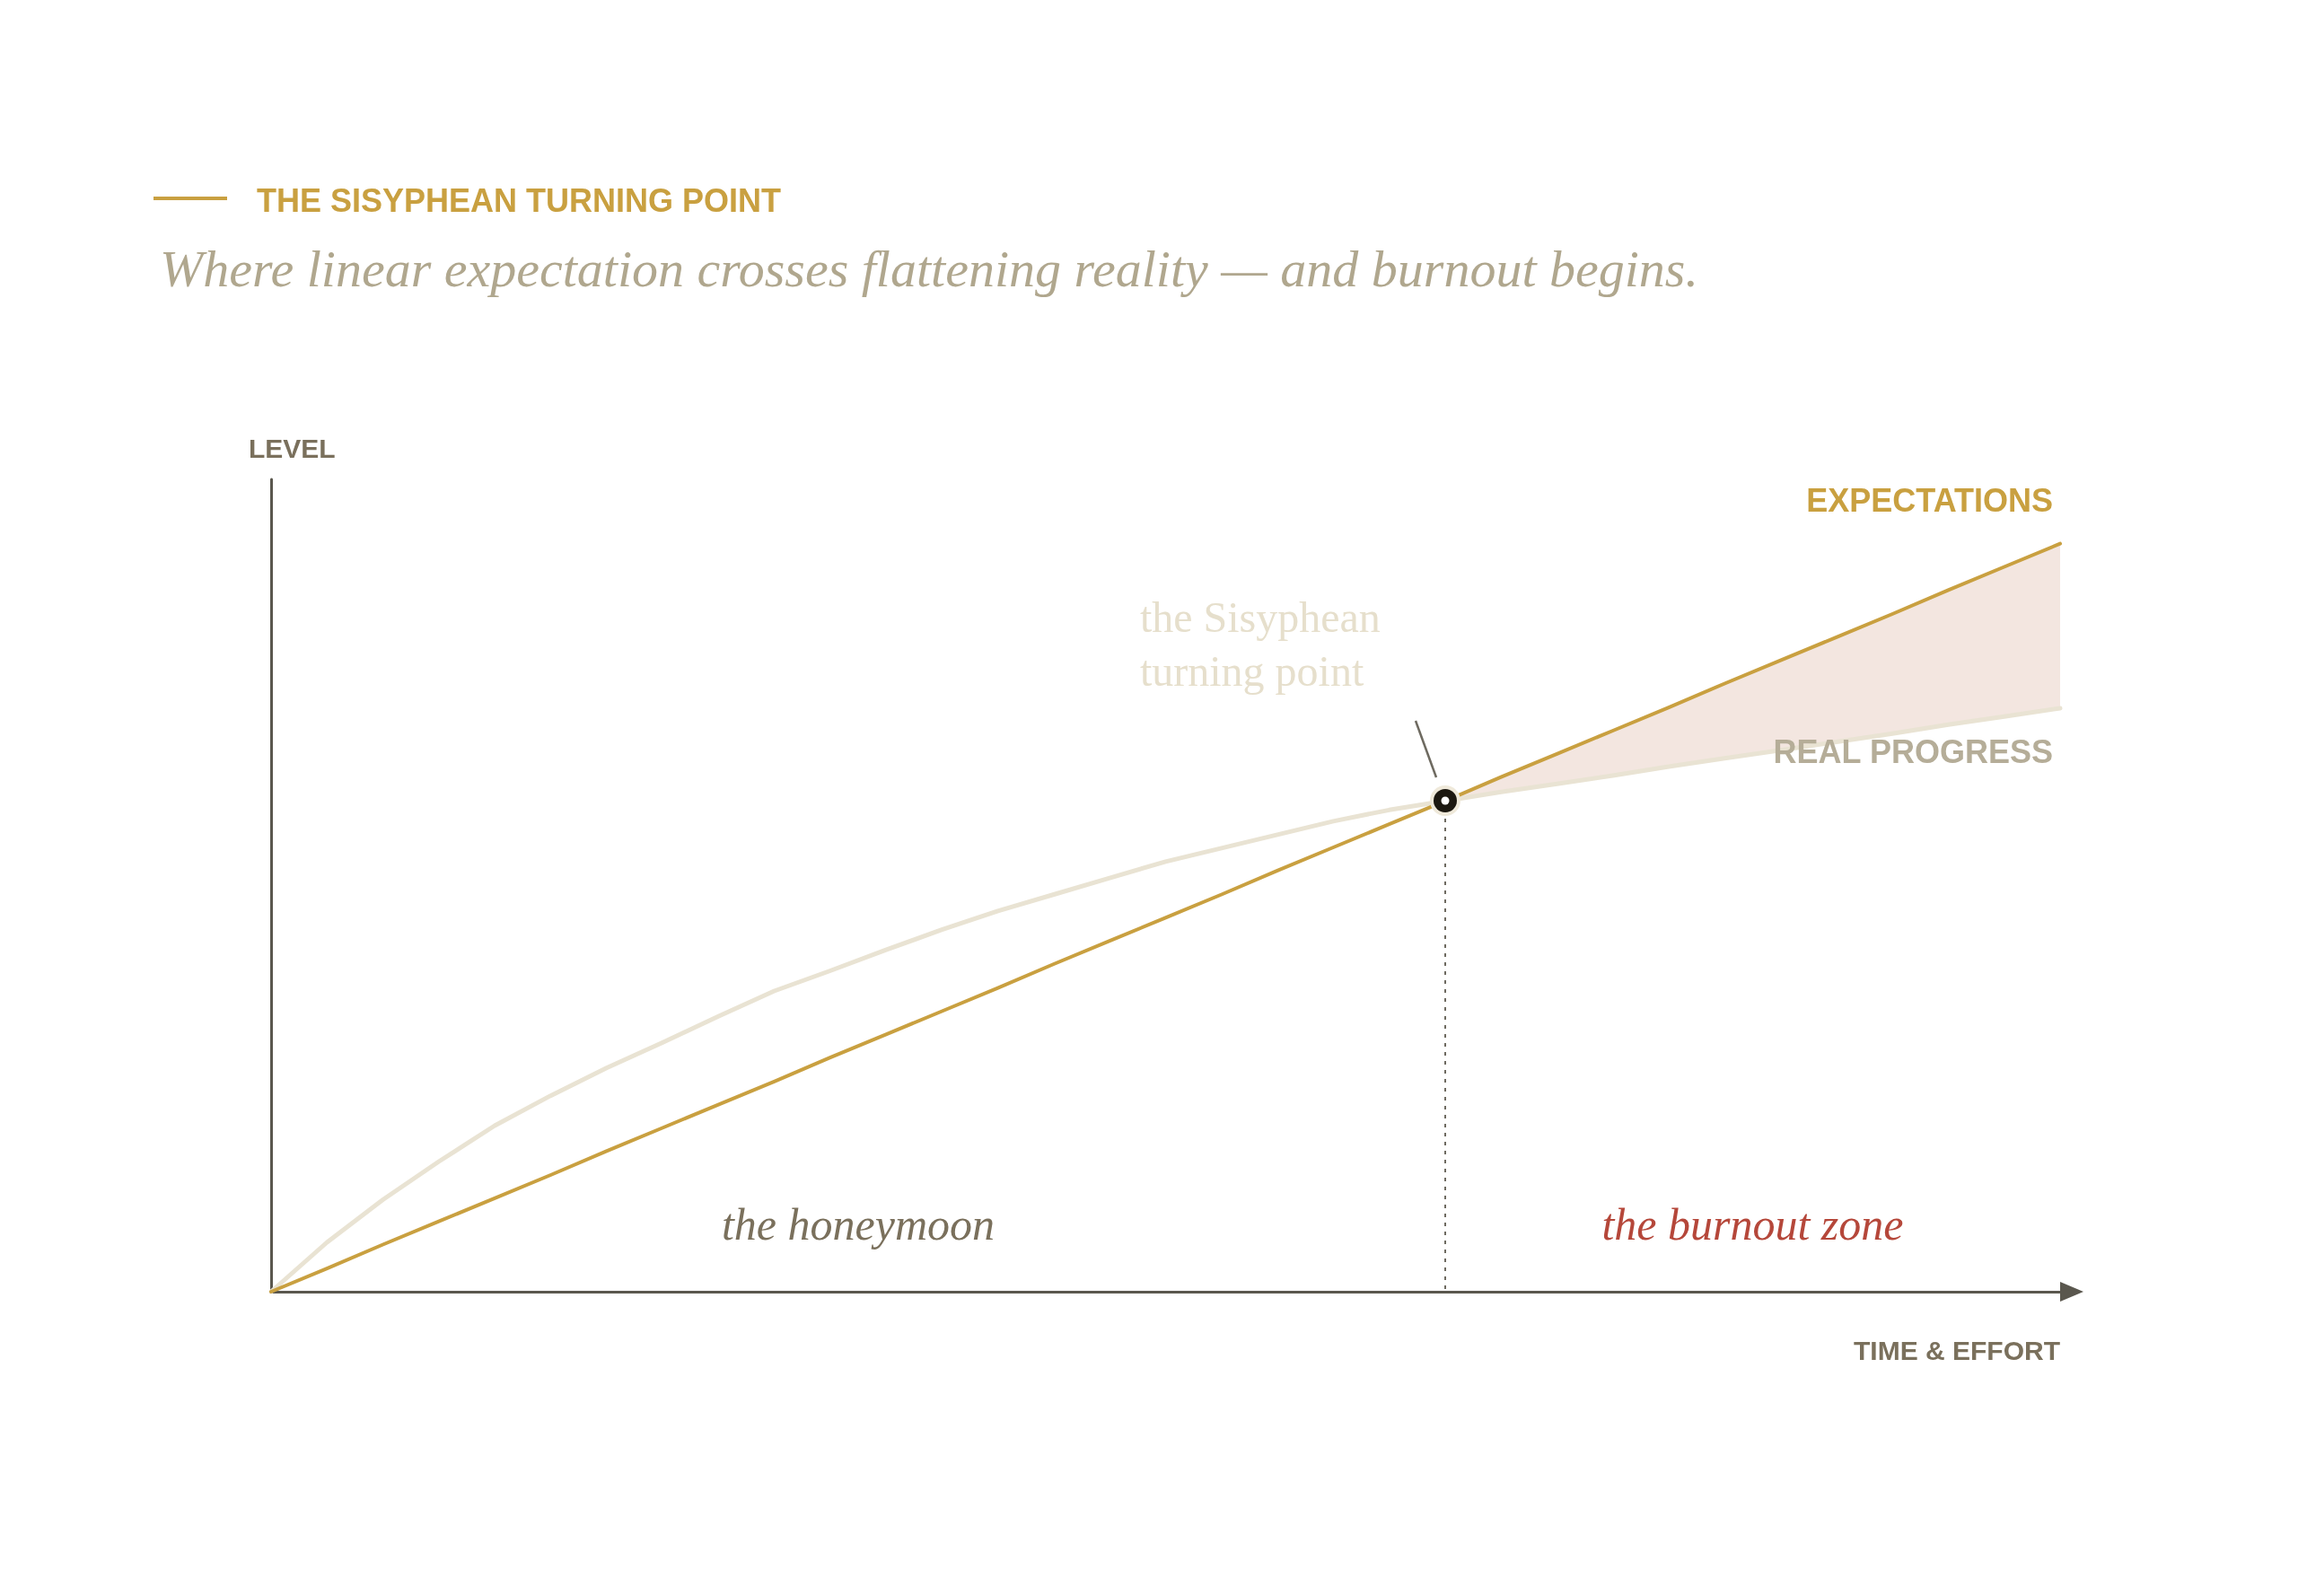 The image size is (2298, 1596). Describe the element at coordinates (1929, 501) in the screenshot. I see `series-label: EXPECTATIONS` at that location.